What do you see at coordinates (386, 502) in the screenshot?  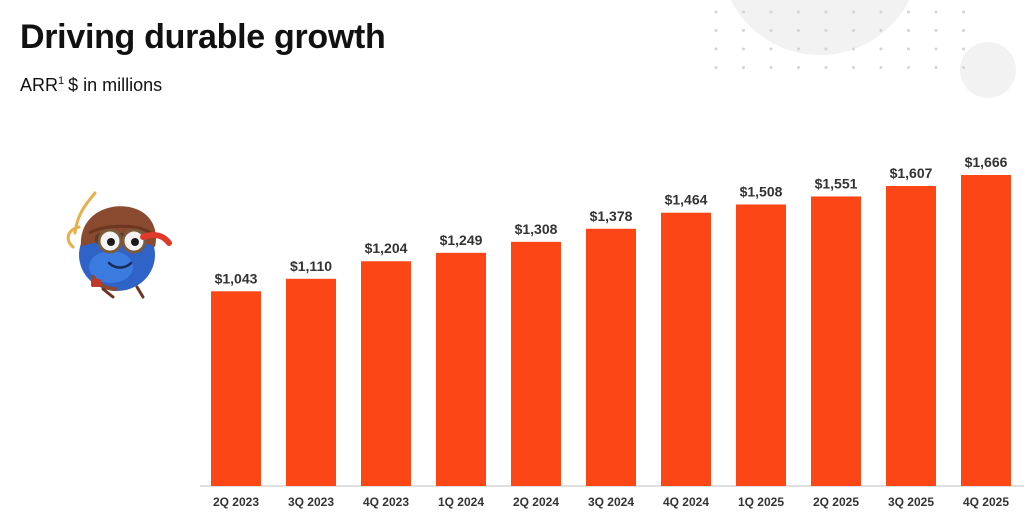 I see `x-tick-label: 4Q 2023` at bounding box center [386, 502].